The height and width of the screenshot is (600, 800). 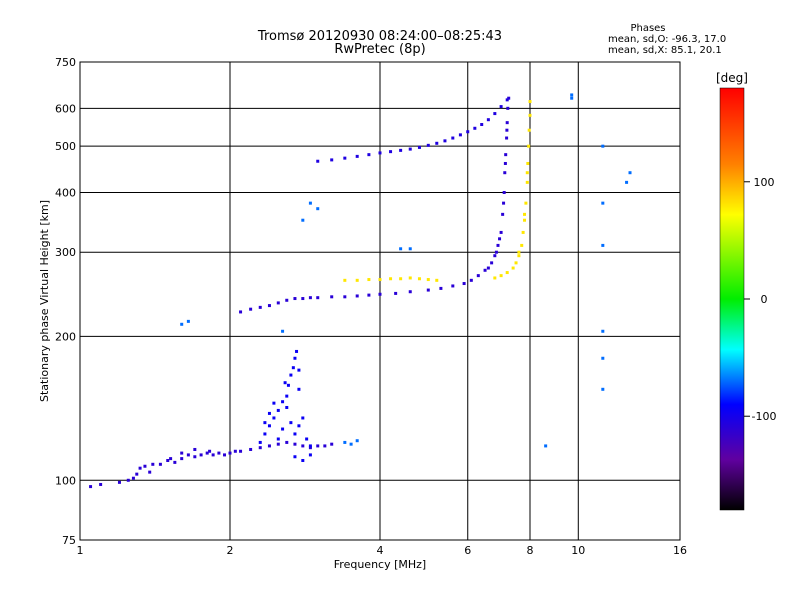 What do you see at coordinates (65, 336) in the screenshot?
I see `y-tick-label: 200` at bounding box center [65, 336].